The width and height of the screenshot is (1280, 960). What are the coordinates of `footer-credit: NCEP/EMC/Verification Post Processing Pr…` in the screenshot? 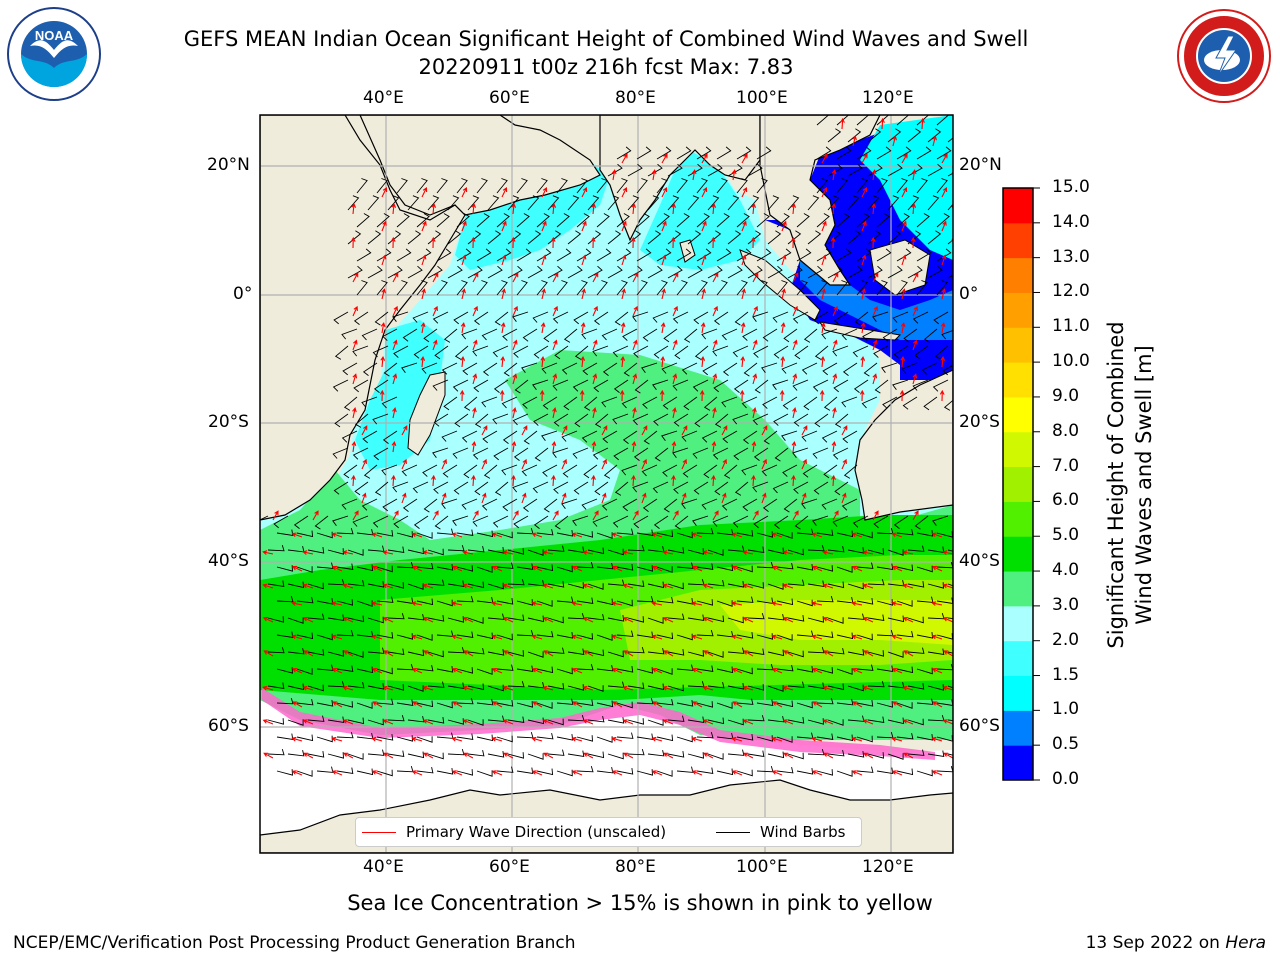 It's located at (294, 943).